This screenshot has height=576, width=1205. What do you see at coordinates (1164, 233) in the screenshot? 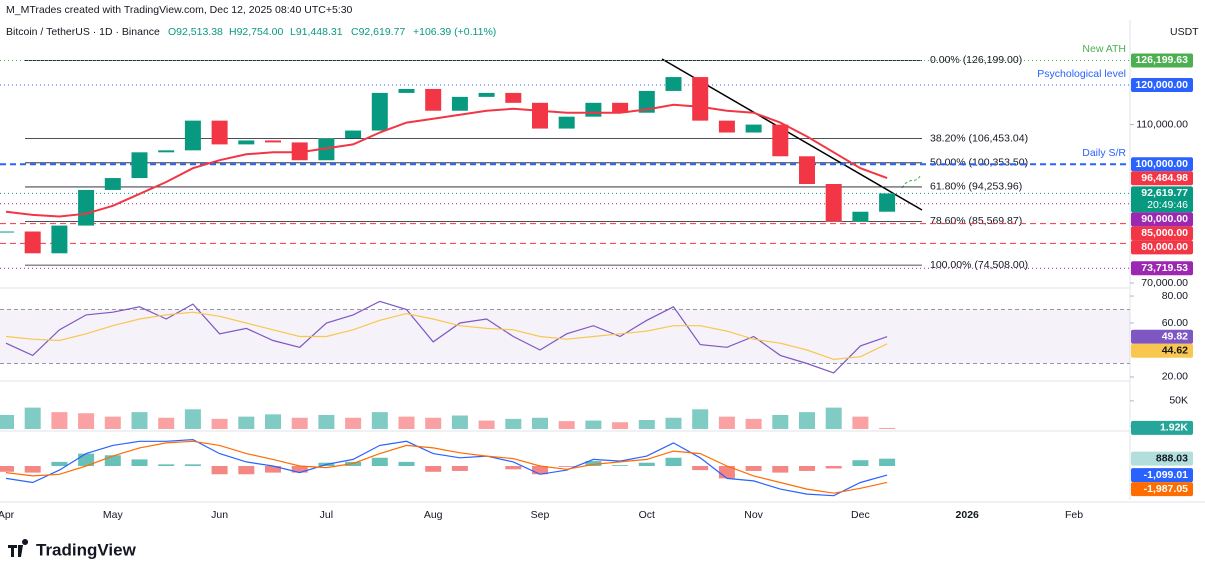
I see `price-badge-label: 85,000.00` at bounding box center [1164, 233].